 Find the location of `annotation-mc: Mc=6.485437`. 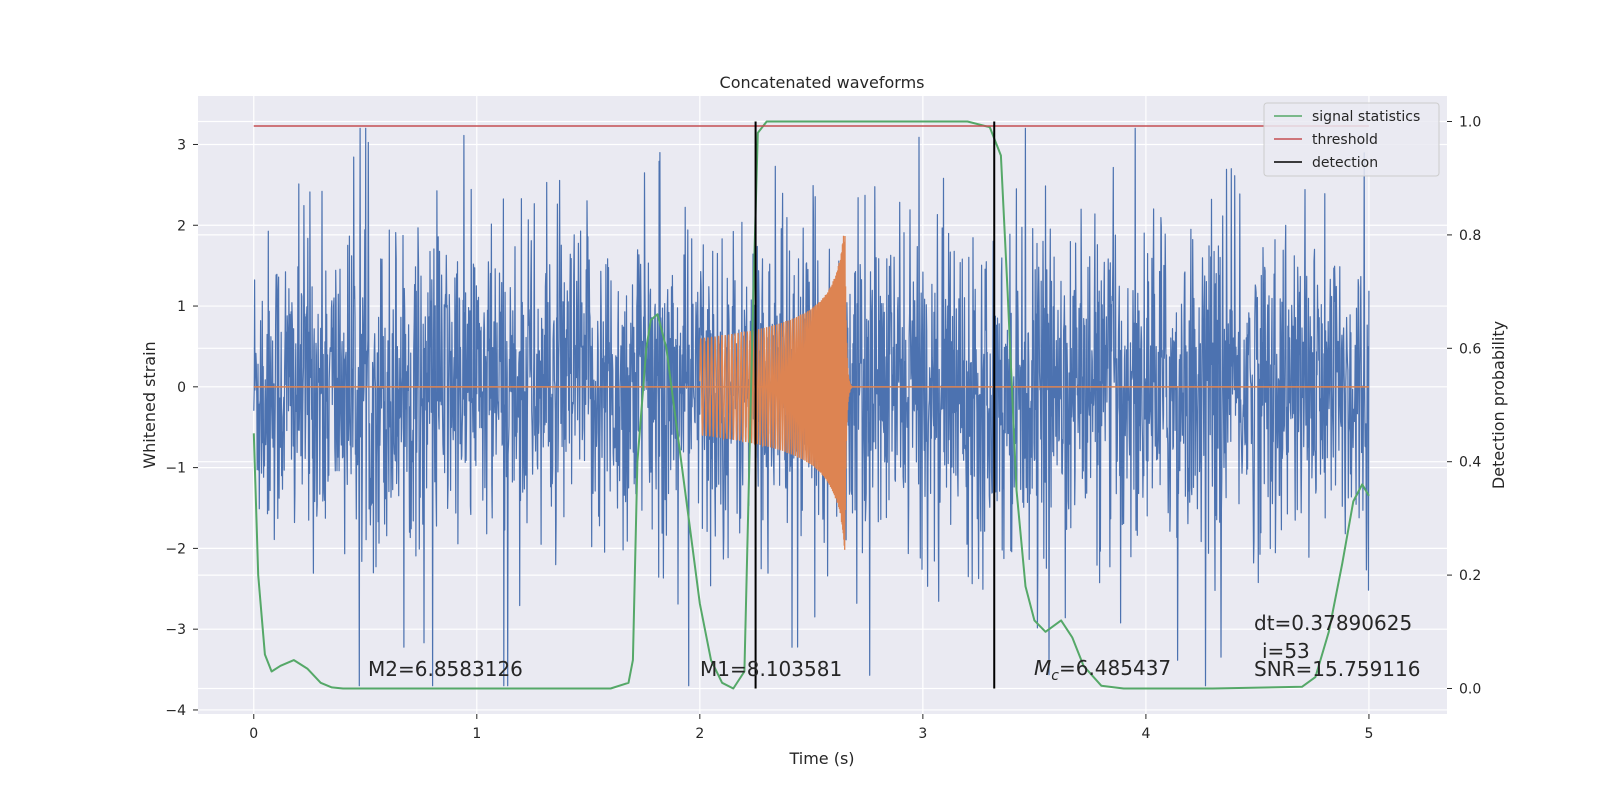

annotation-mc: Mc=6.485437 is located at coordinates (1102, 670).